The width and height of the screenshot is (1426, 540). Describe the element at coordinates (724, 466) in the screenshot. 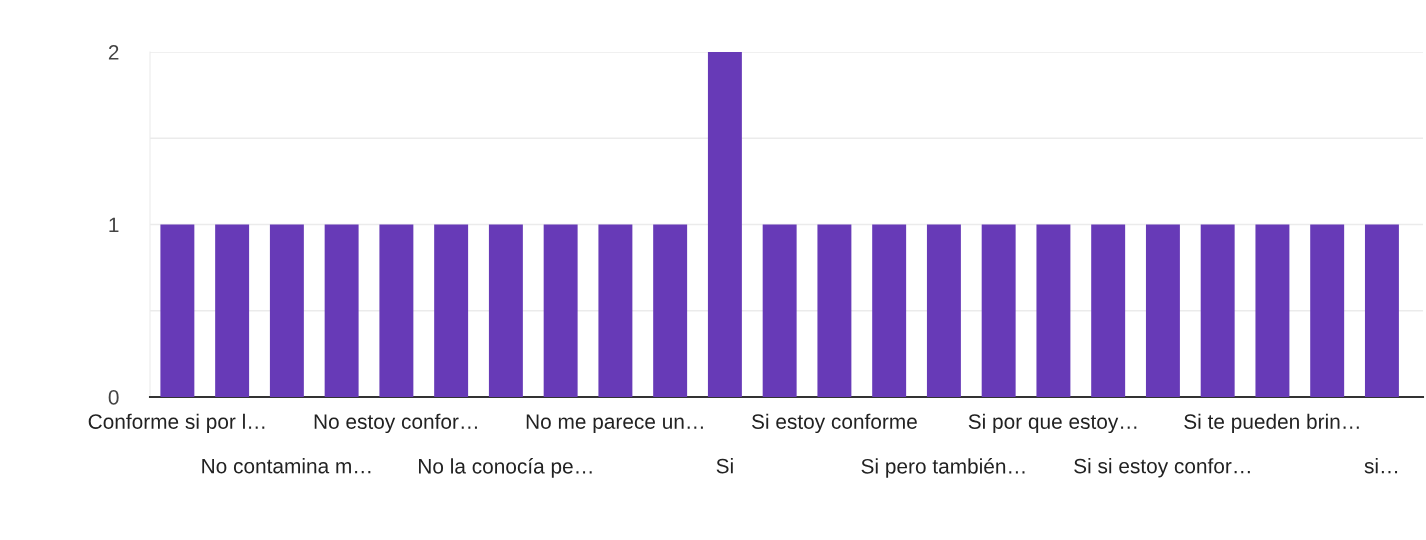

I see `x-tick-label: Si` at that location.